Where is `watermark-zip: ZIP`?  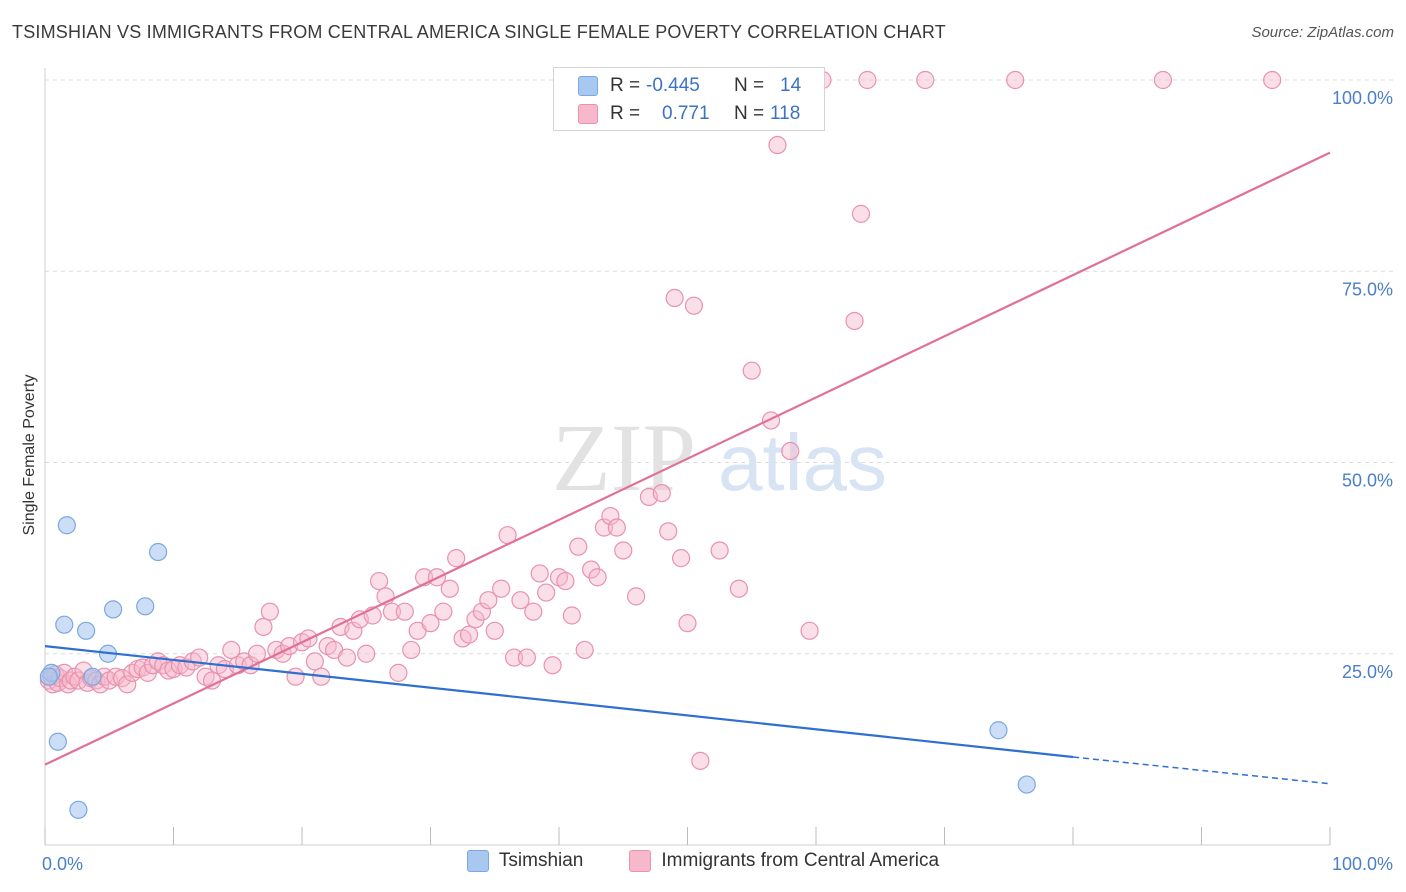 watermark-zip: ZIP is located at coordinates (624, 457).